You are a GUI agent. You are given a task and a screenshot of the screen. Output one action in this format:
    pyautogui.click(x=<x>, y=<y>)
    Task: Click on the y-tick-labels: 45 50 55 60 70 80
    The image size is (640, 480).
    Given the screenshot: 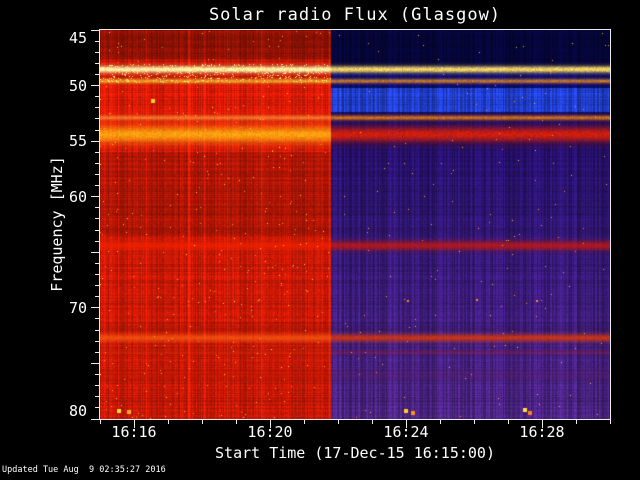 What is the action you would take?
    pyautogui.click(x=44, y=224)
    